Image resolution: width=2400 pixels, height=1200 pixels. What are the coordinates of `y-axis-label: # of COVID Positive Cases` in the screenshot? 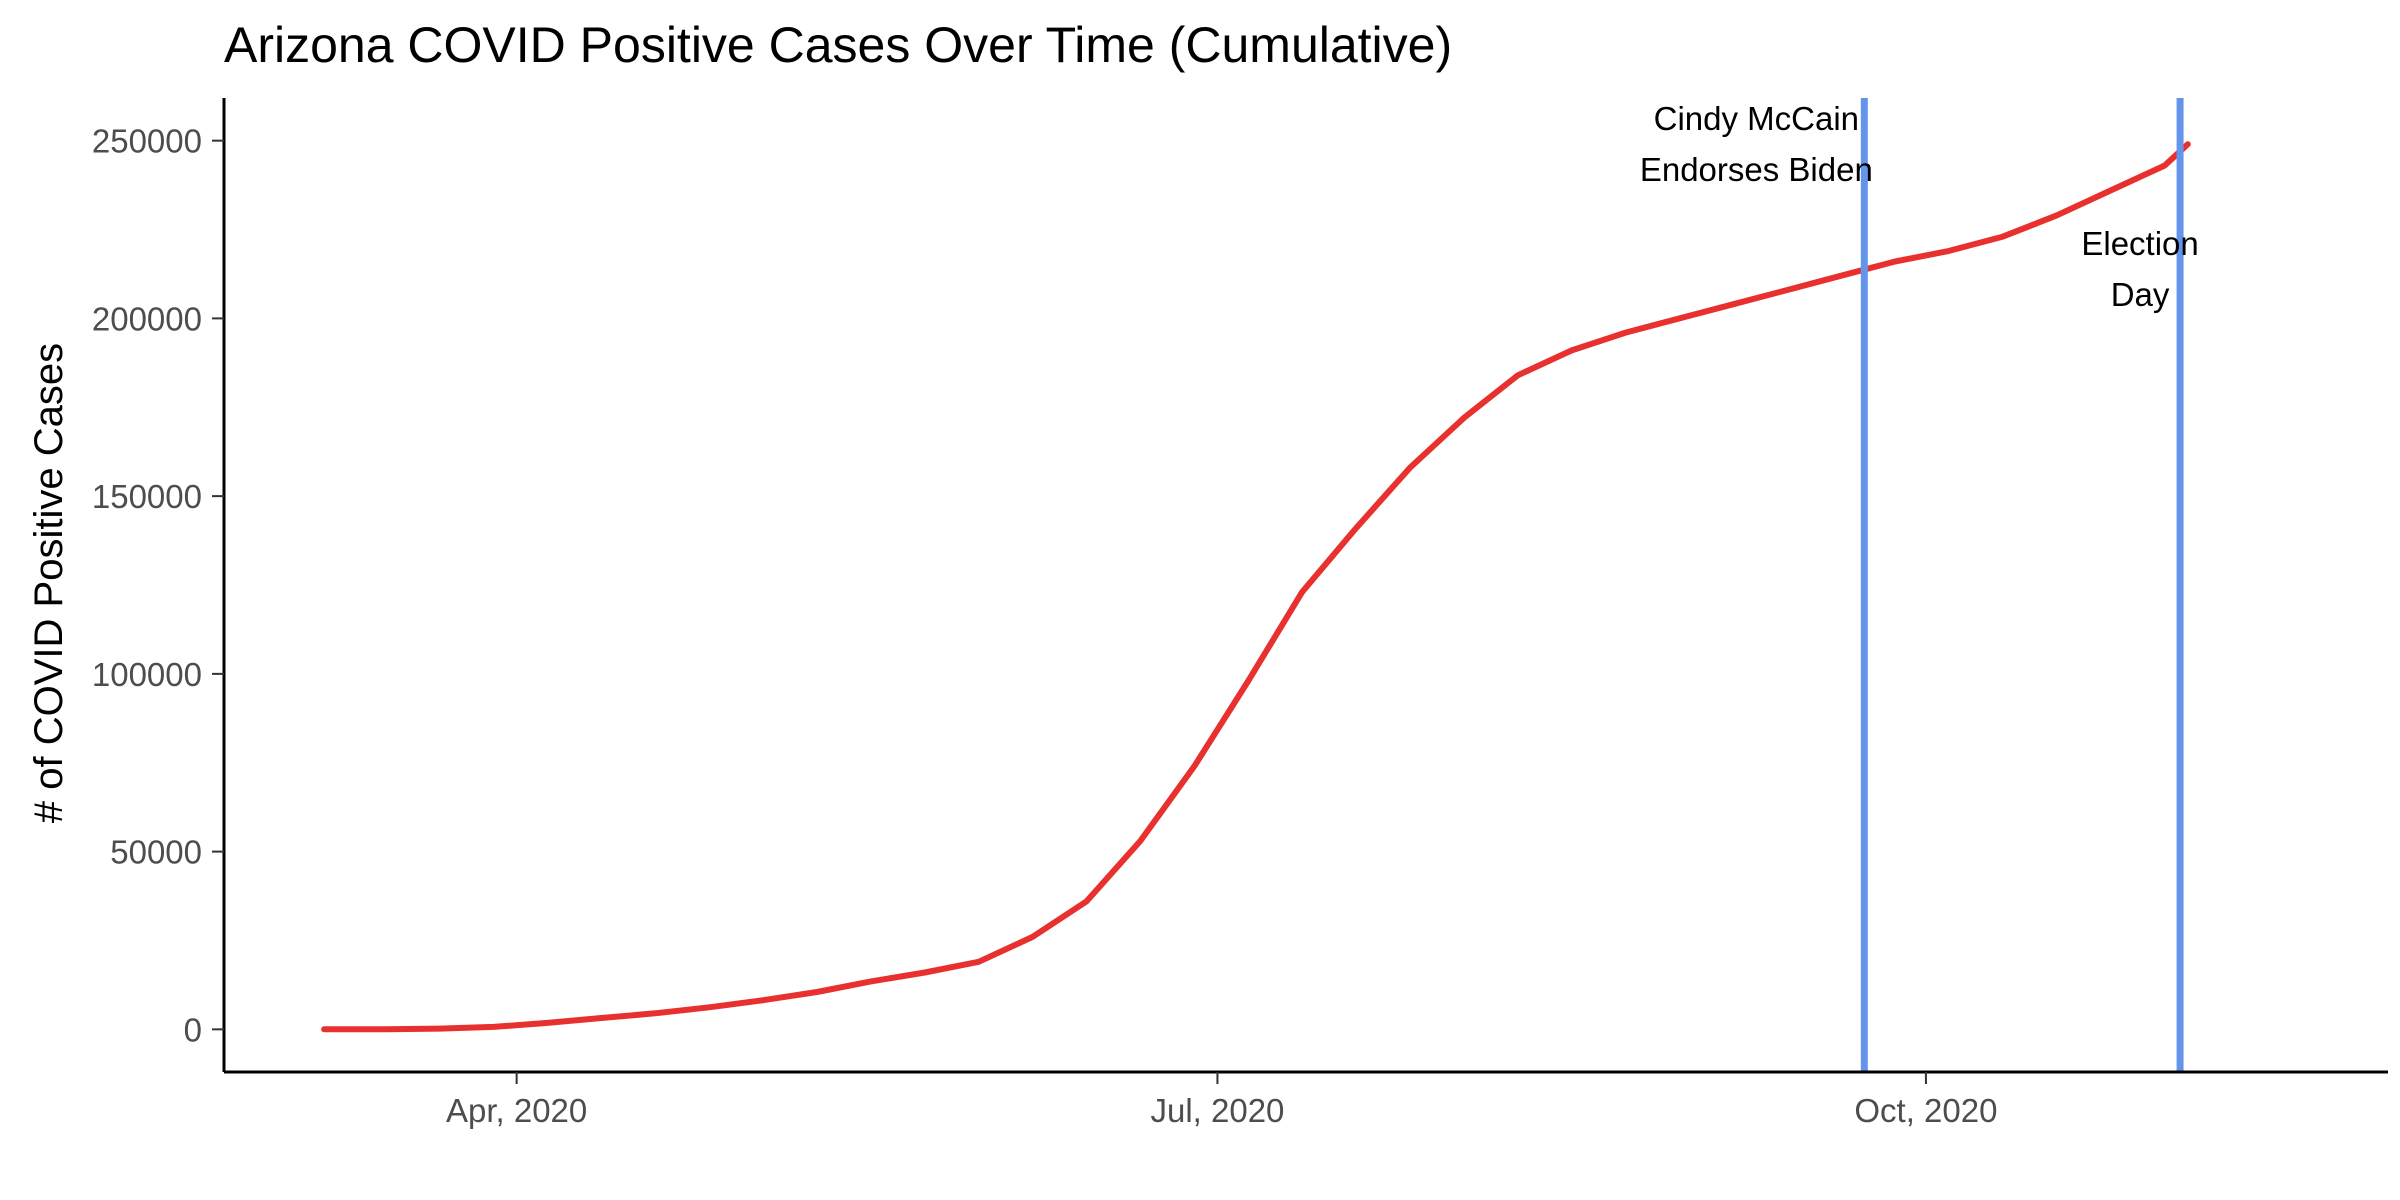 It's located at (49, 583).